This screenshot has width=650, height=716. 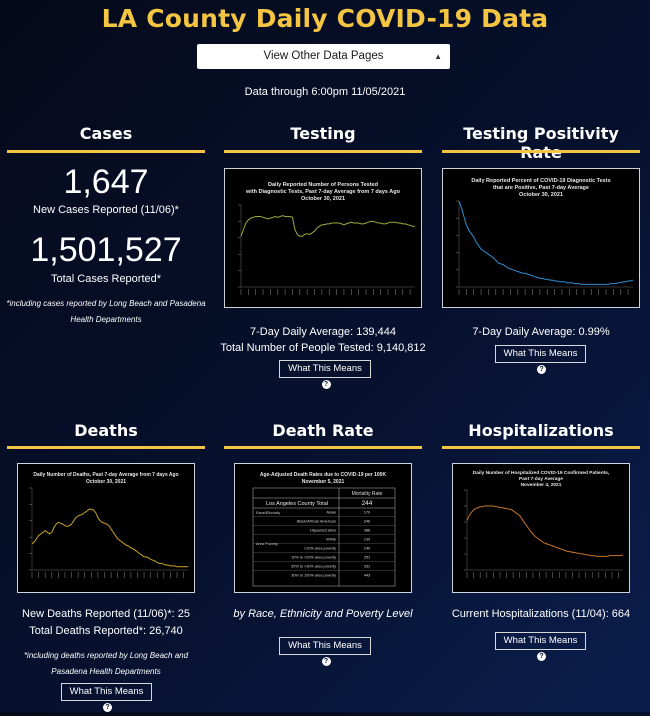 What do you see at coordinates (106, 182) in the screenshot?
I see `new-cases-value: 1,647` at bounding box center [106, 182].